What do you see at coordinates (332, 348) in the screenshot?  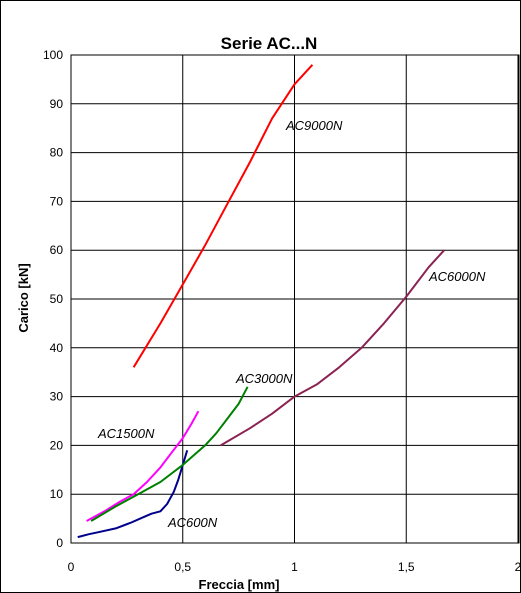 I see `series-line-ac6000n` at bounding box center [332, 348].